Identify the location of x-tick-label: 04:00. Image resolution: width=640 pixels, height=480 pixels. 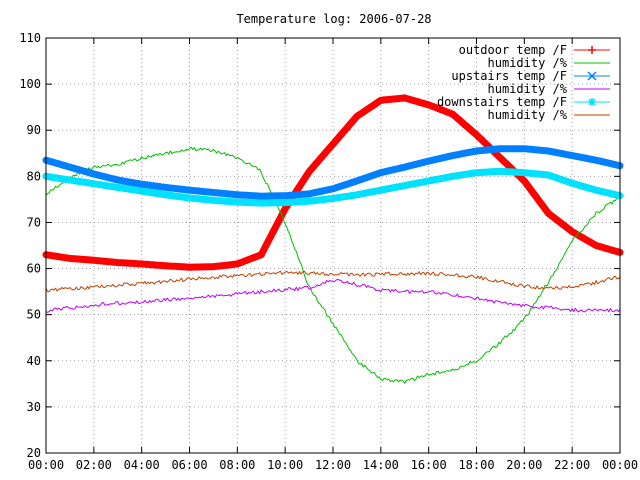
(142, 465).